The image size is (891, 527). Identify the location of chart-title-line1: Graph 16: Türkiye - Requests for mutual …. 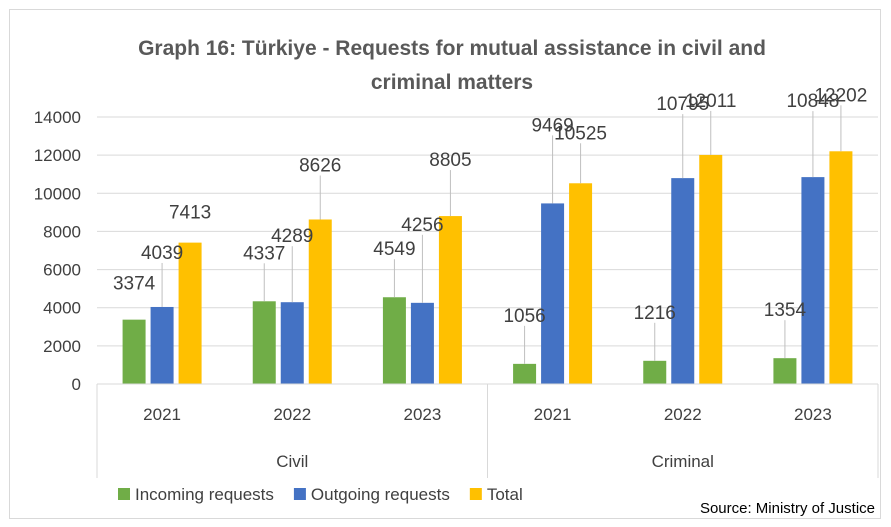
(452, 48).